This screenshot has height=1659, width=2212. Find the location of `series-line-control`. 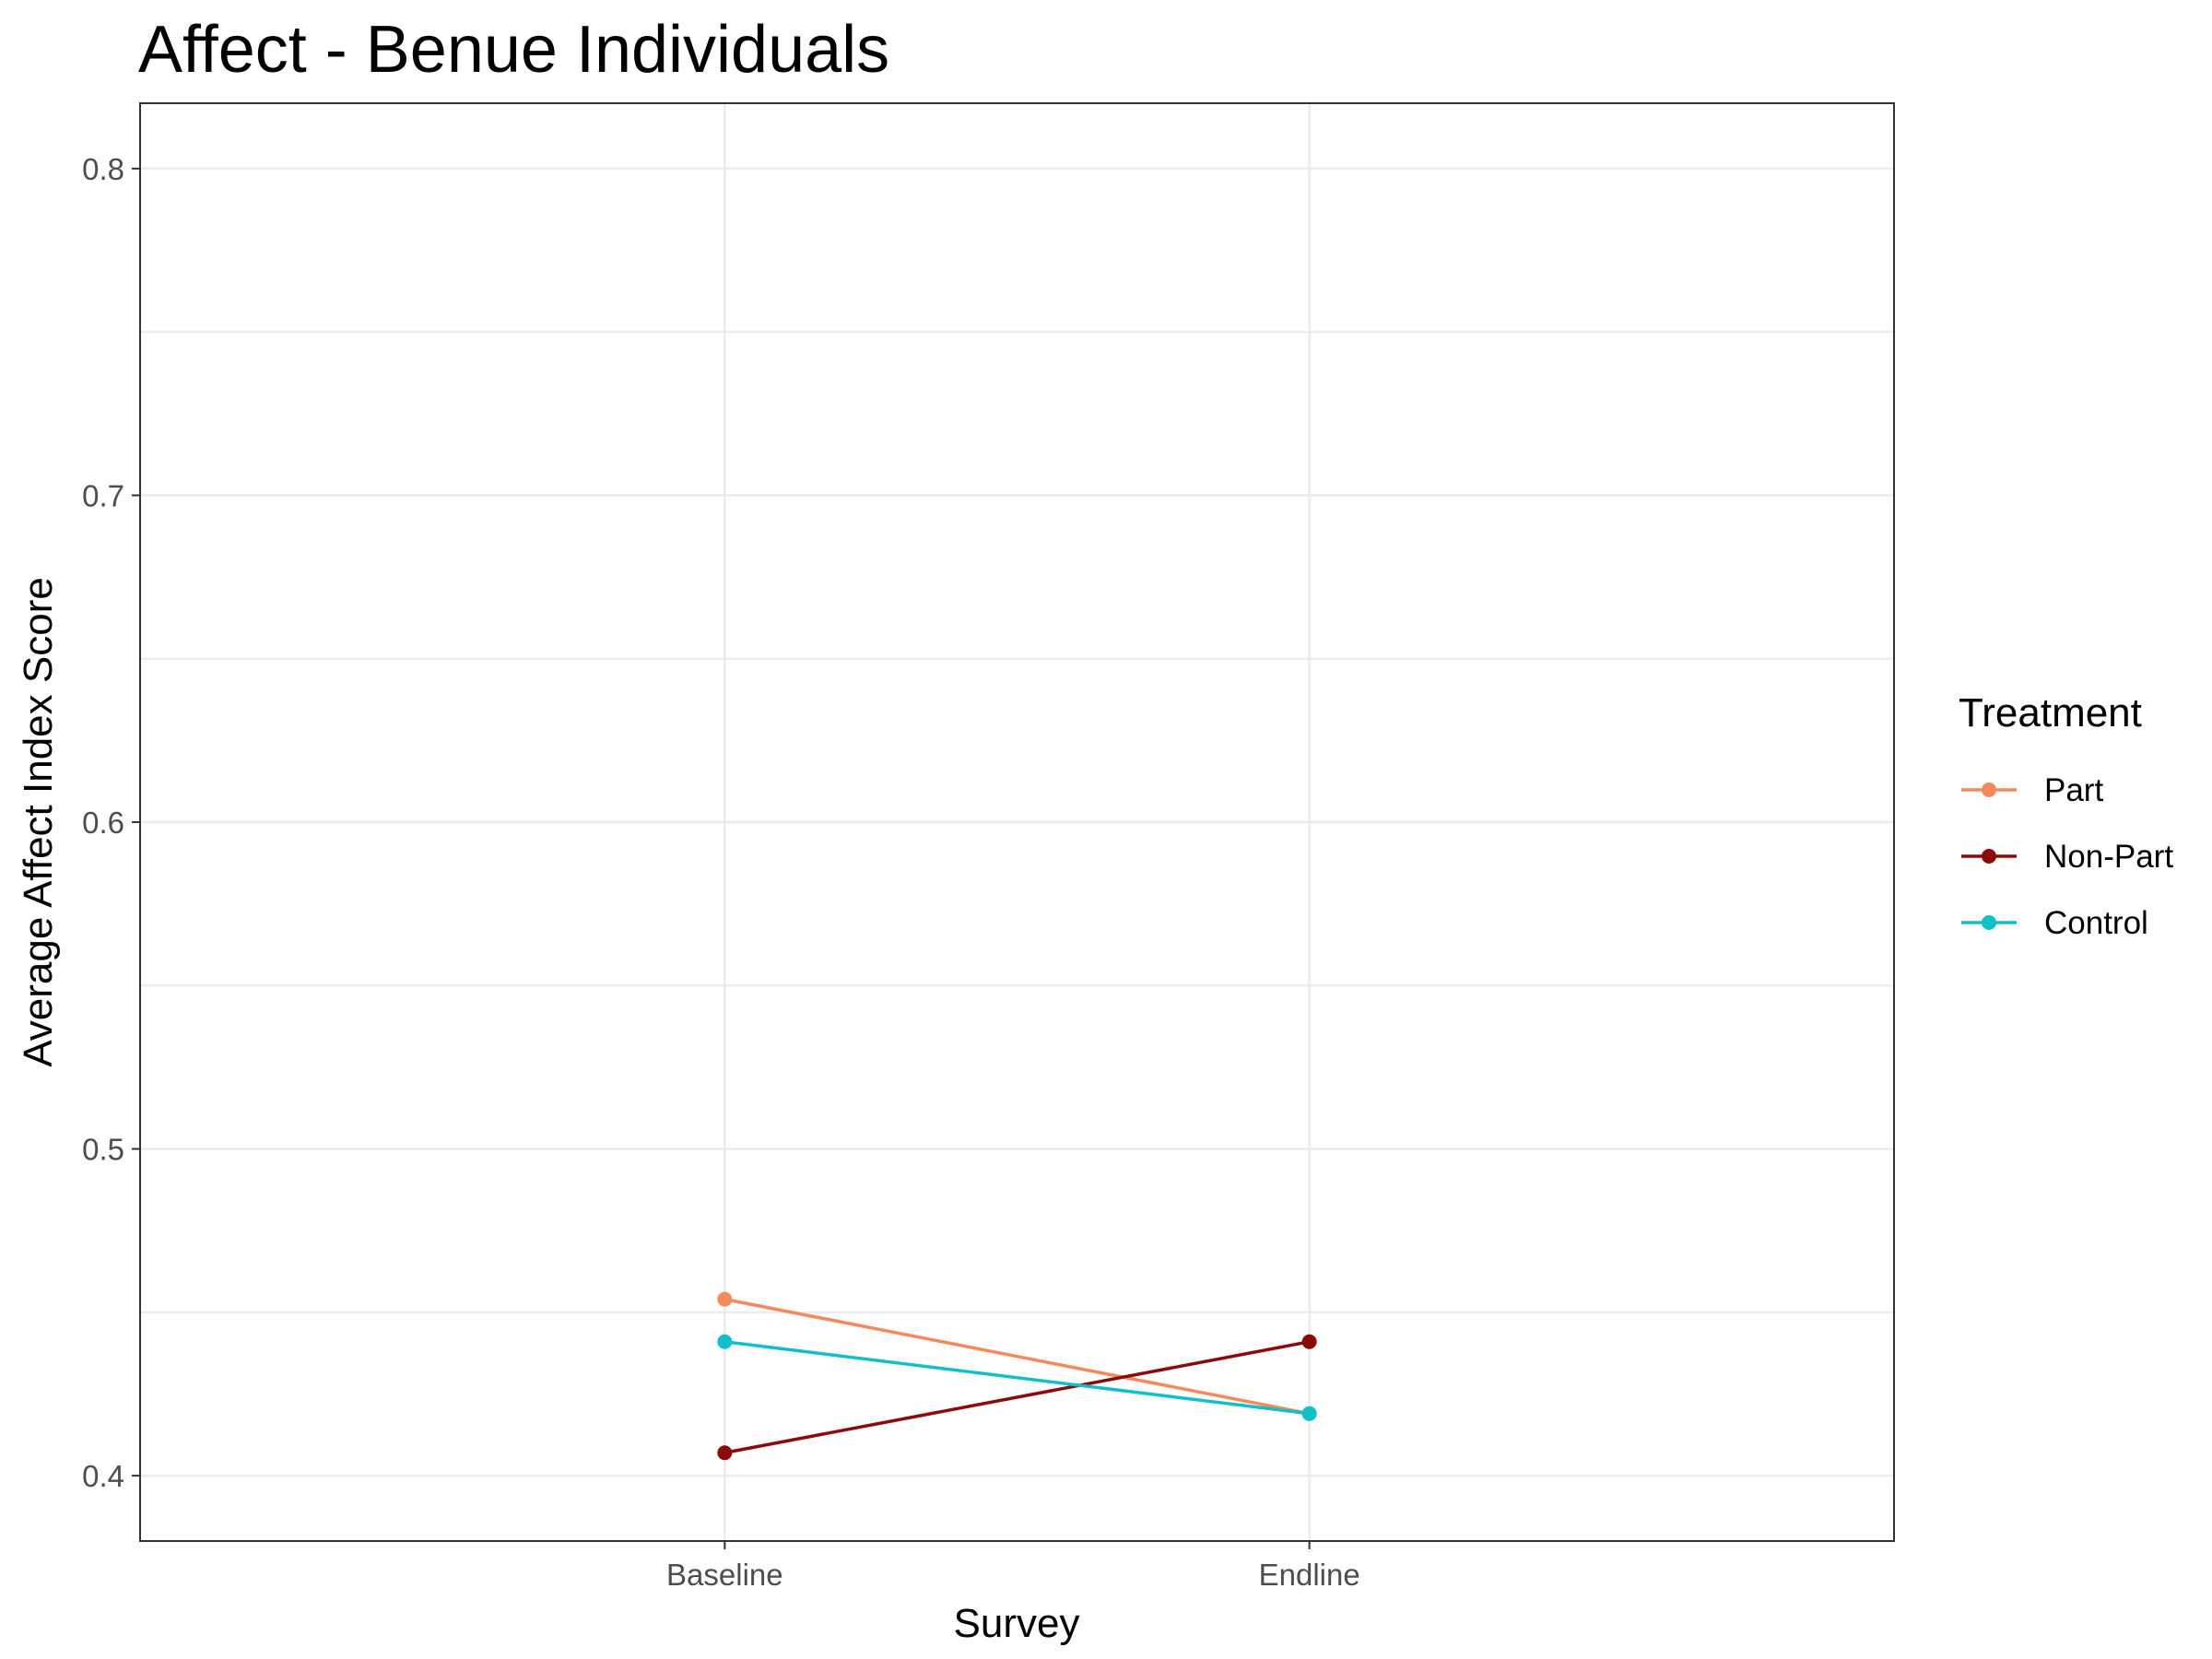

series-line-control is located at coordinates (1017, 1377).